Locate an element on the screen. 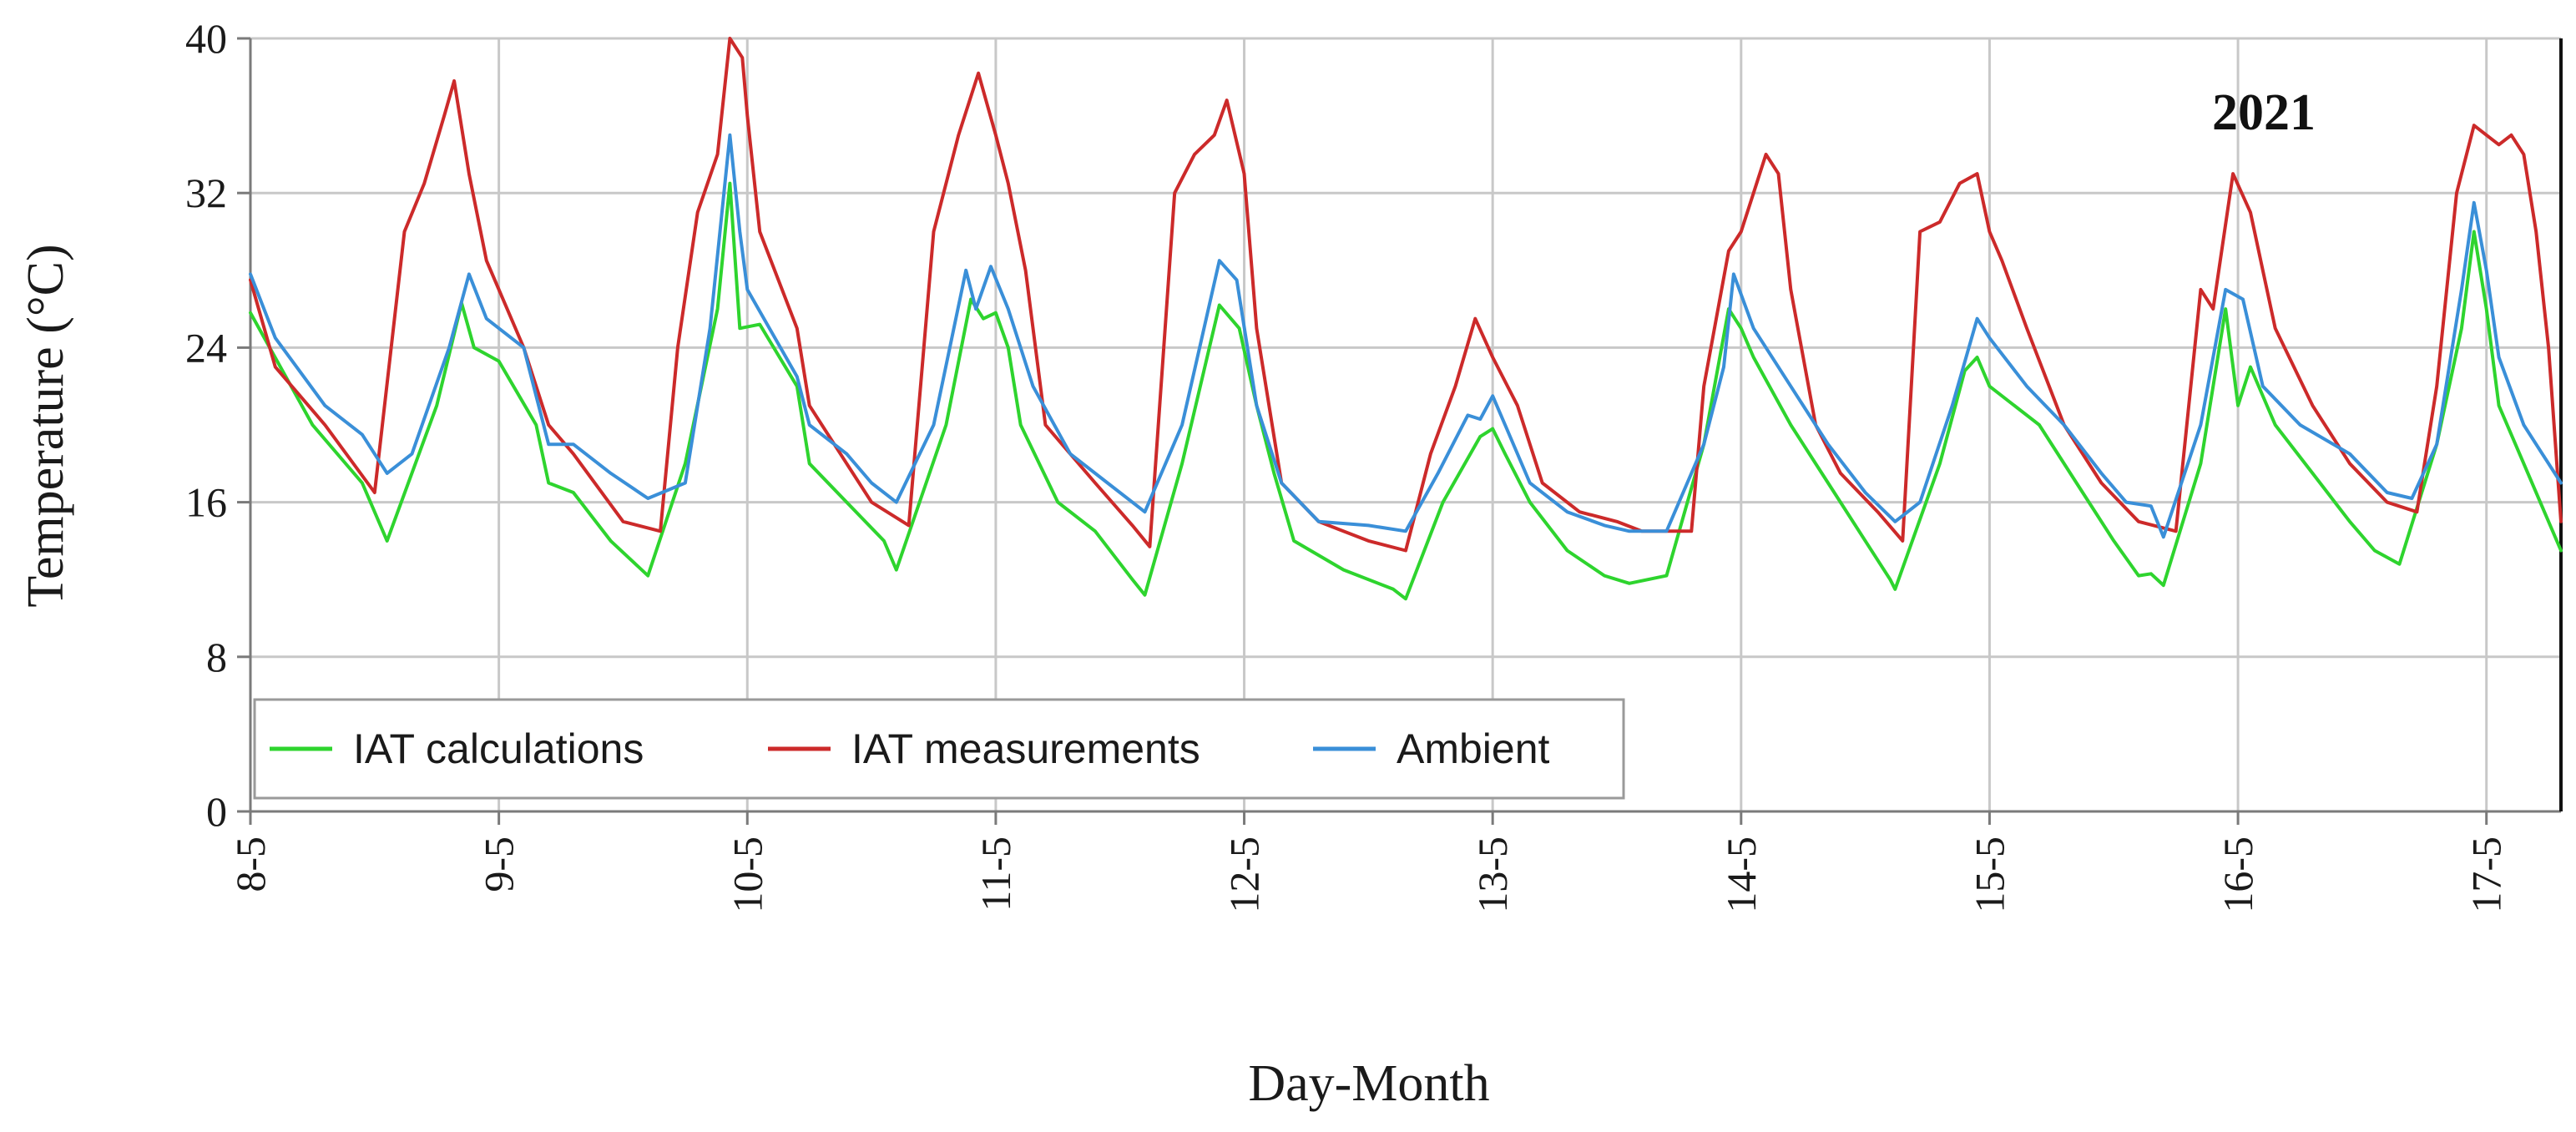  y-tick-label: 0 is located at coordinates (216, 811).